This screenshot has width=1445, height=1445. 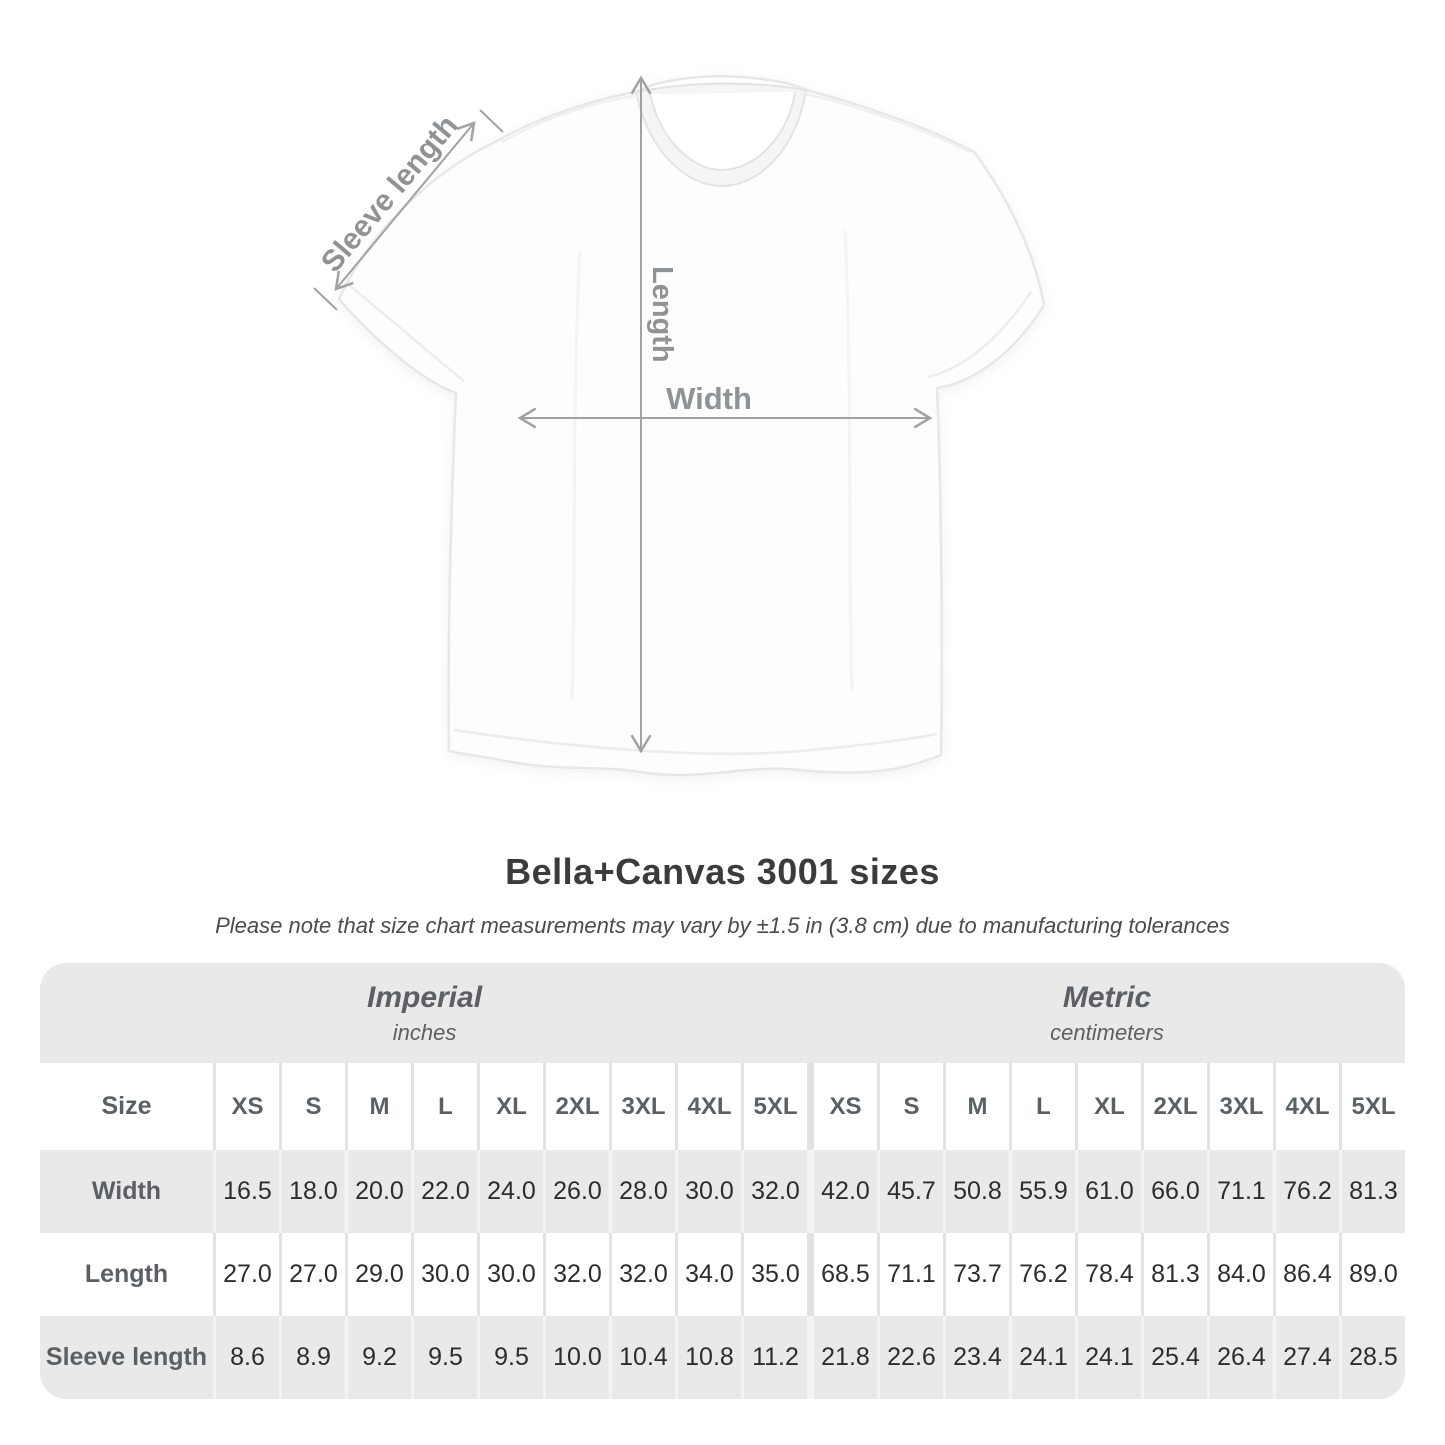 What do you see at coordinates (642, 1357) in the screenshot?
I see `value-cell: 10.4` at bounding box center [642, 1357].